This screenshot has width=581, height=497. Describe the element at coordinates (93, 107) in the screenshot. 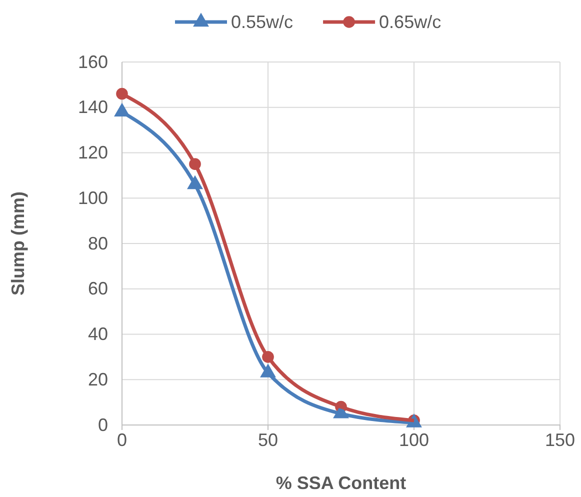

I see `y-tick-label: 140` at that location.